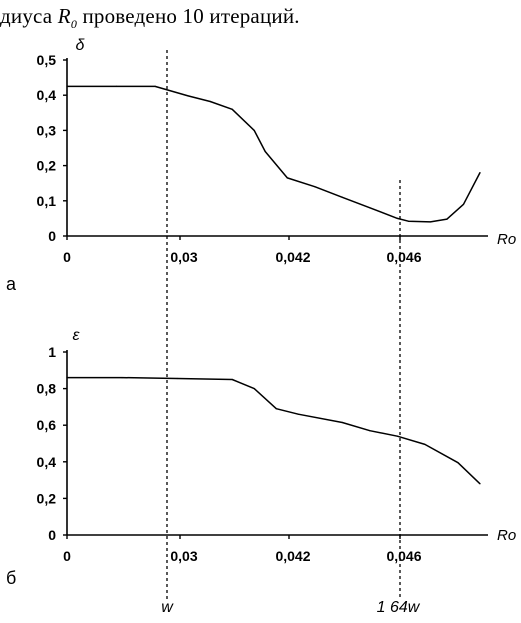 The height and width of the screenshot is (623, 521). I want to click on chart-a-y-tick-label: 0, so click(52, 236).